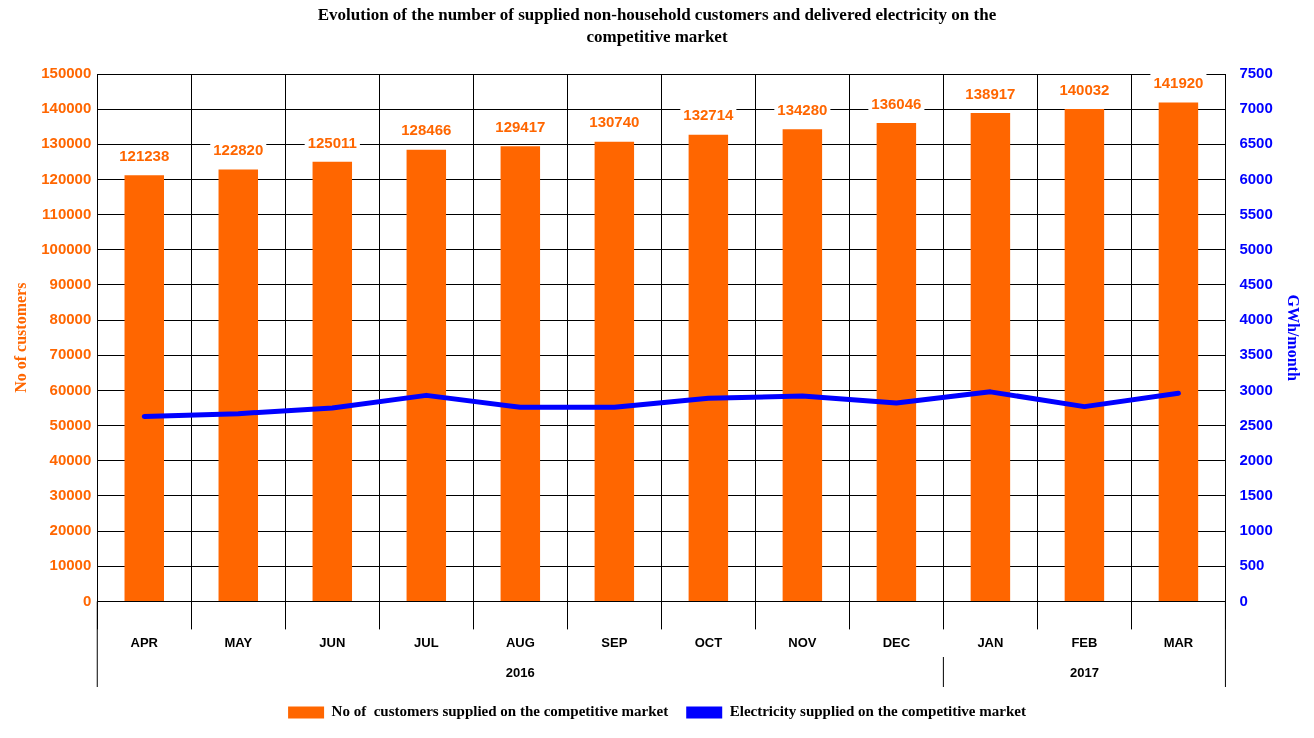 This screenshot has width=1314, height=738. What do you see at coordinates (70, 459) in the screenshot?
I see `y-tick-label: 40000` at bounding box center [70, 459].